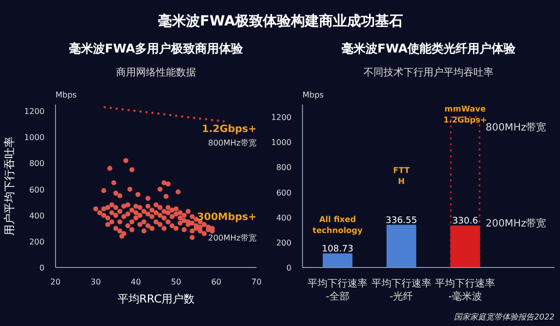 The image size is (560, 326). Describe the element at coordinates (465, 114) in the screenshot. I see `annotation: mmWave 1.2Gbps+` at that location.